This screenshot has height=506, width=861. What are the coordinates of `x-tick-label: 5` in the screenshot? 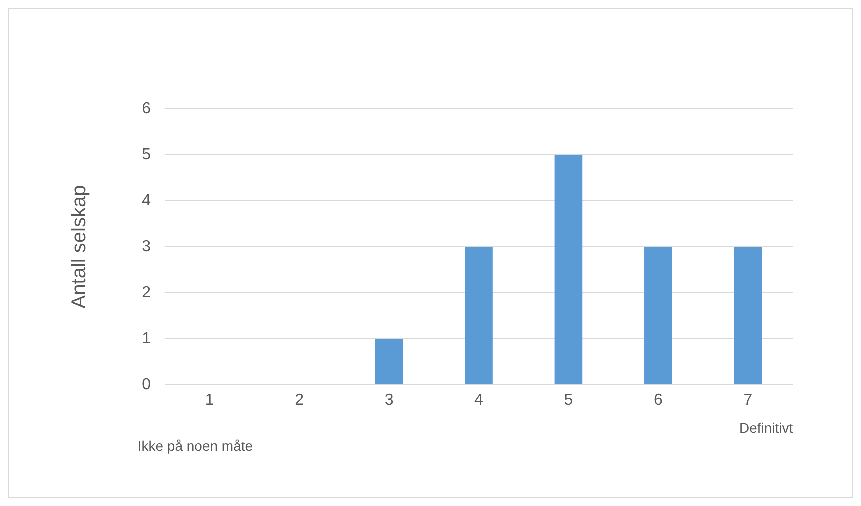 It's located at (569, 401).